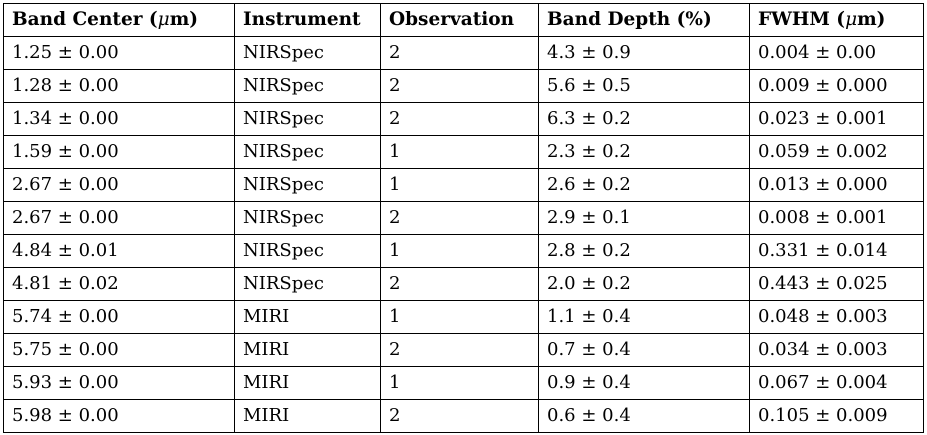 This screenshot has height=435, width=927. Describe the element at coordinates (644, 53) in the screenshot. I see `cell-band-depth: 4.3 ± 0.9` at that location.